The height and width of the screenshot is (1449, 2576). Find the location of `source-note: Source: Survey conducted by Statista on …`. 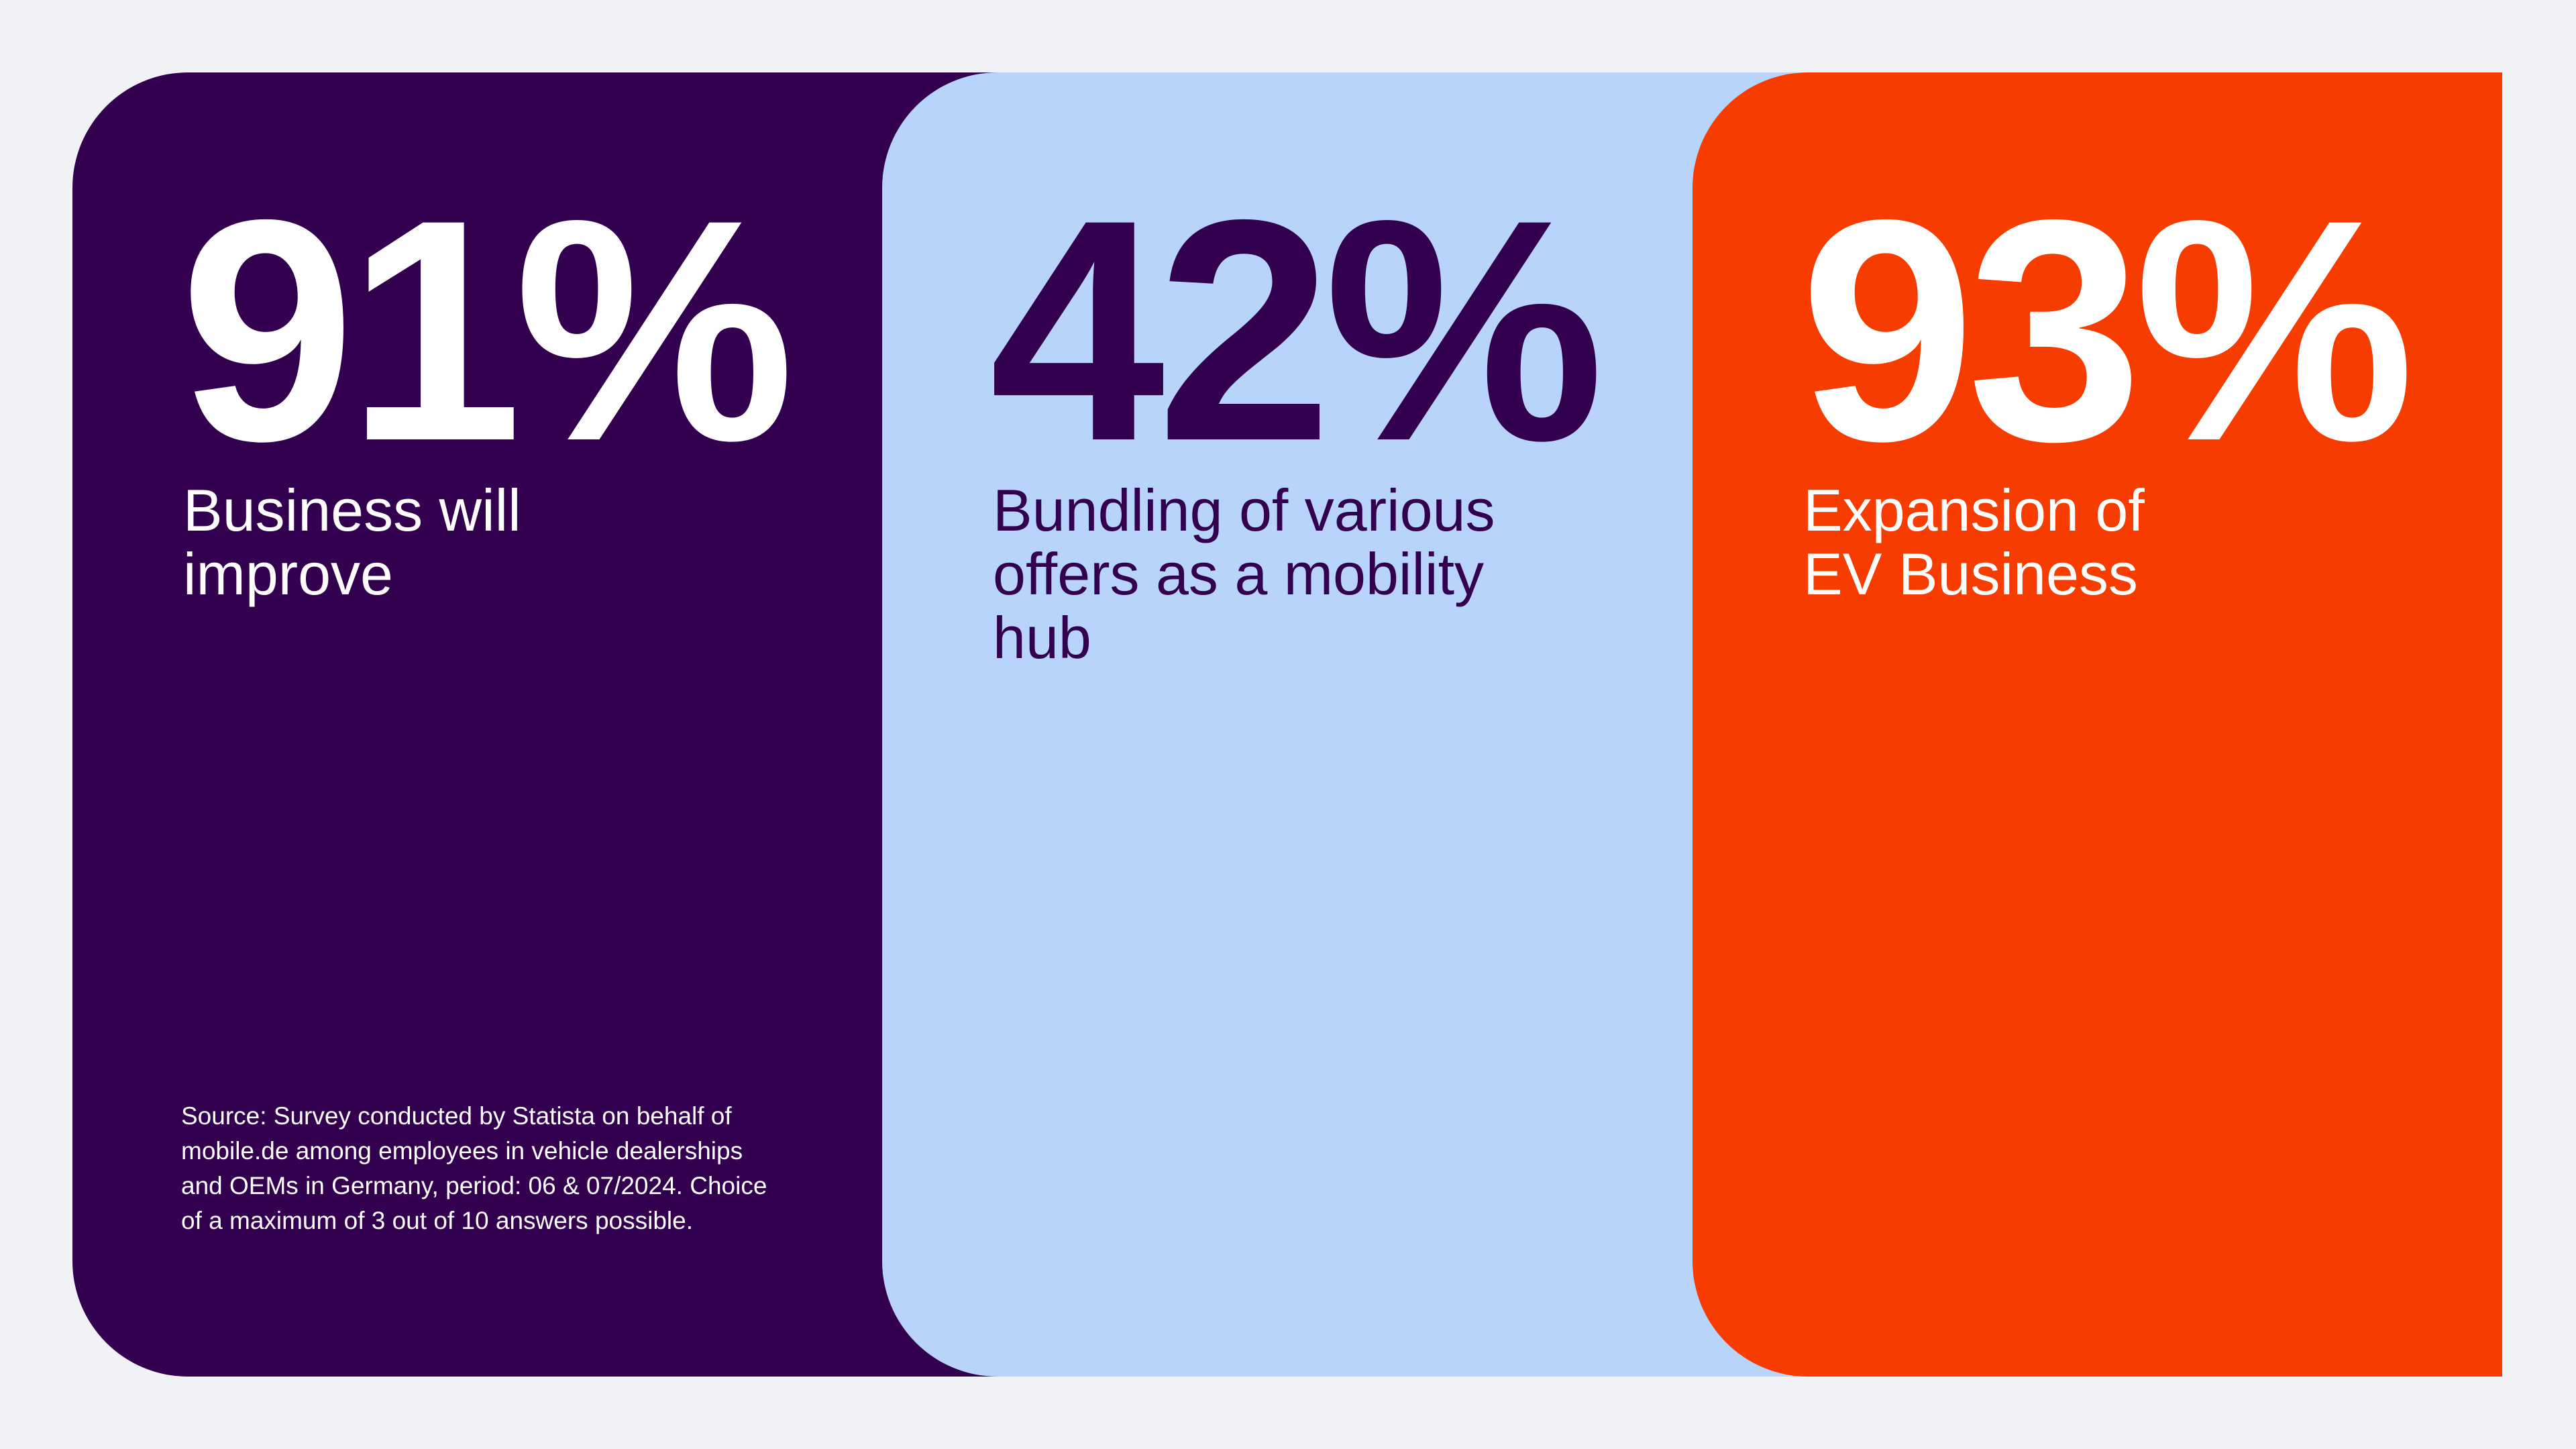

source-note: Source: Survey conducted by Statista on … is located at coordinates (474, 1168).